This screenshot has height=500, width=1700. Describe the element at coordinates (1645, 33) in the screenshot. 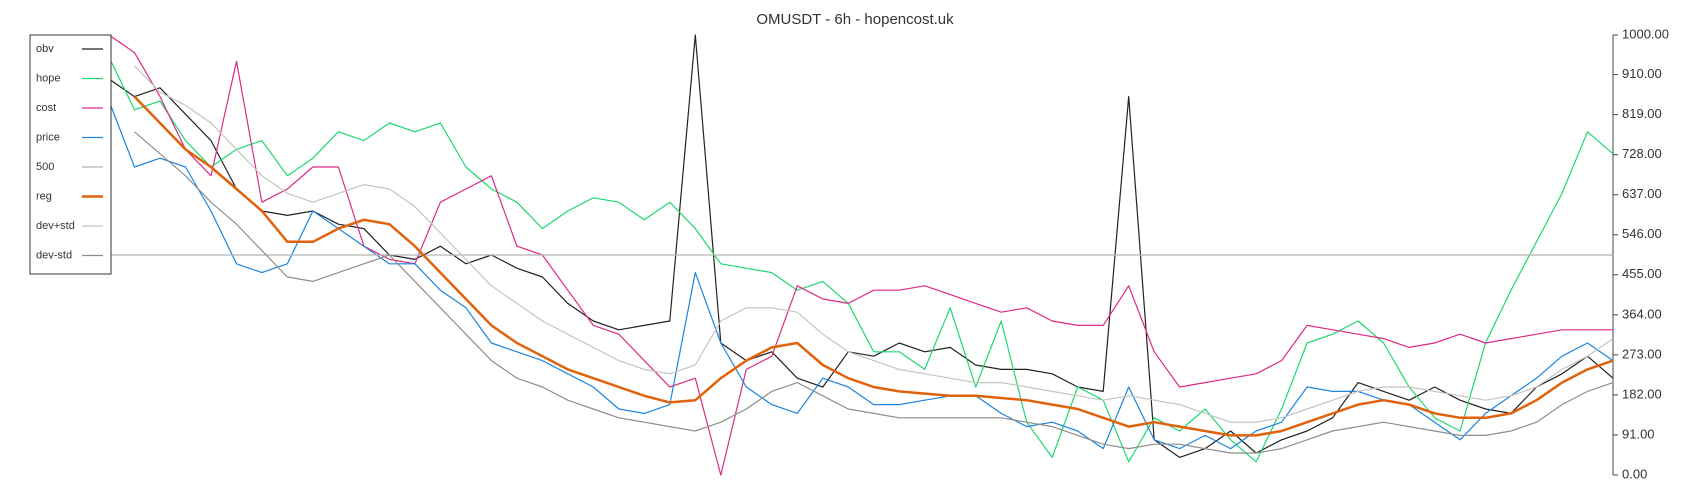

I see `y-tick-label: 1000.00` at that location.